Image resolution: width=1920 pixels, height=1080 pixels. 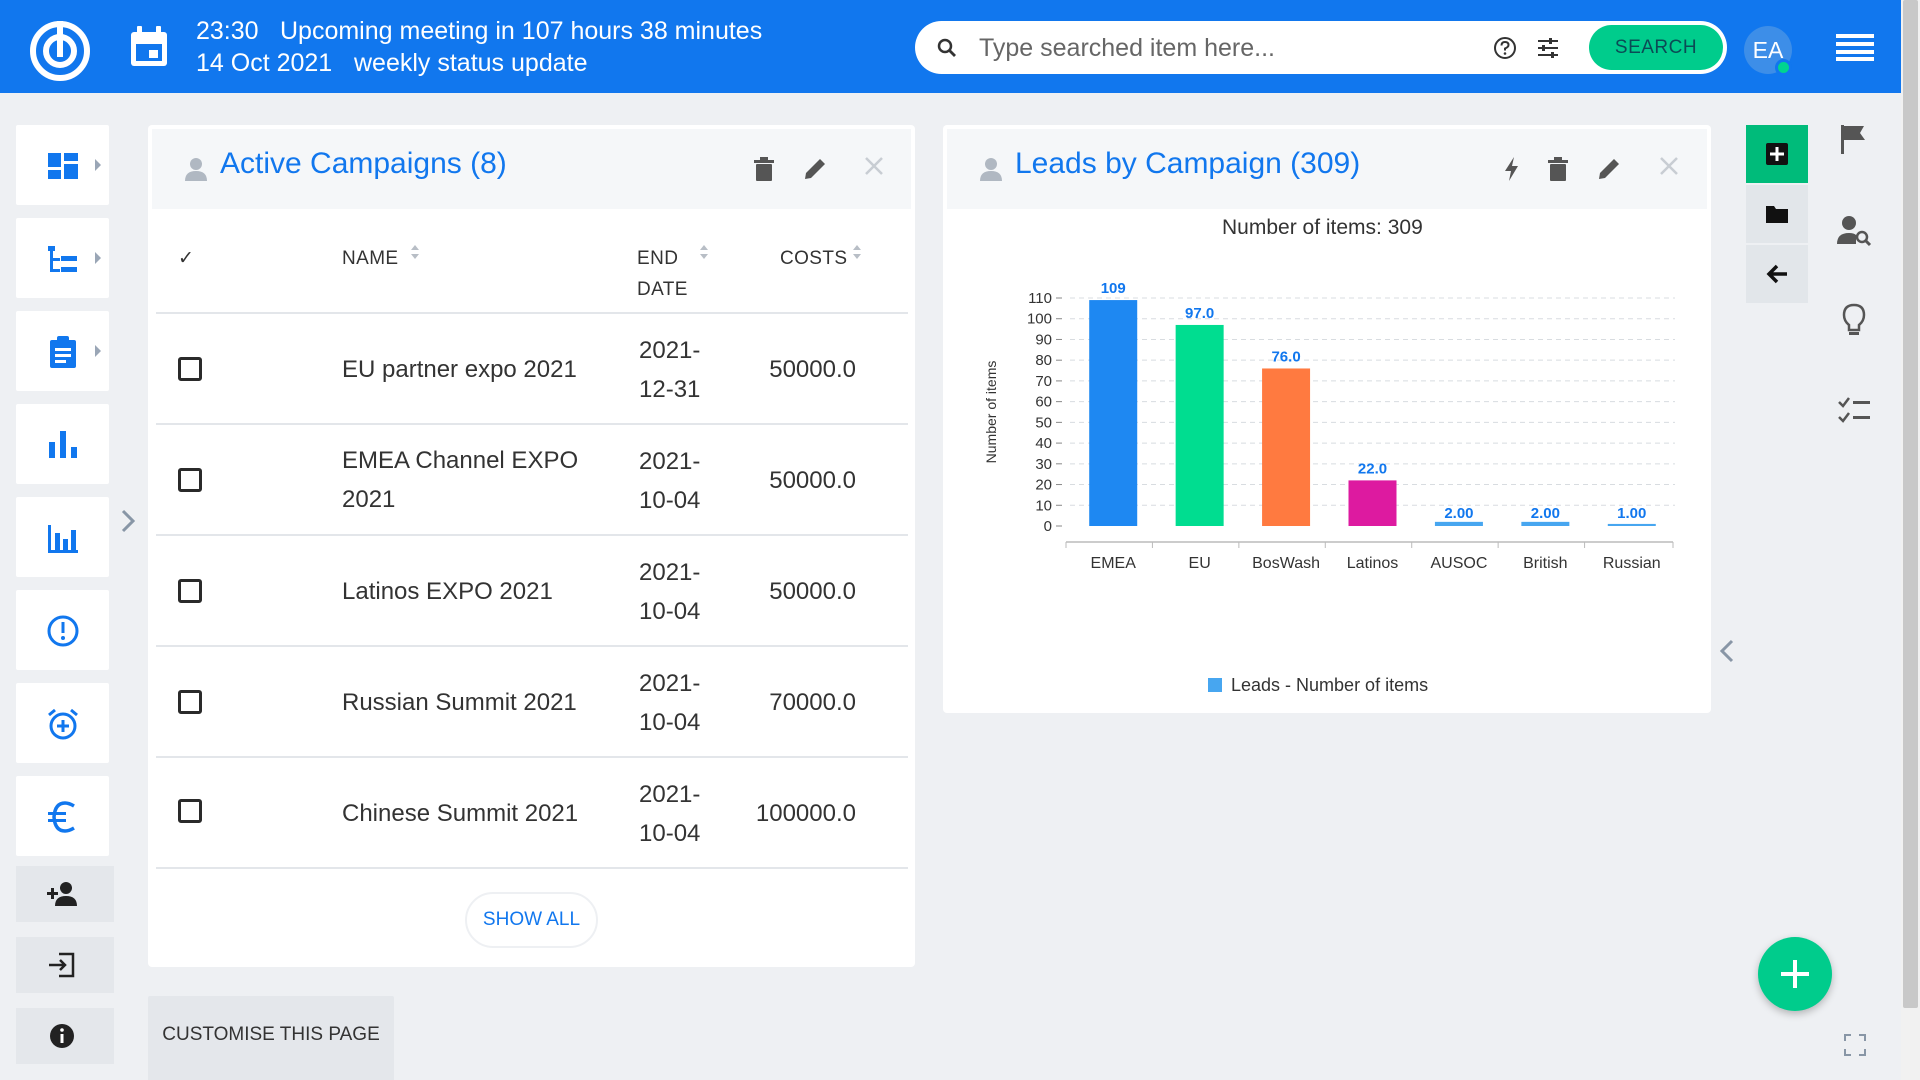 What do you see at coordinates (1199, 425) in the screenshot?
I see `bar-eu` at bounding box center [1199, 425].